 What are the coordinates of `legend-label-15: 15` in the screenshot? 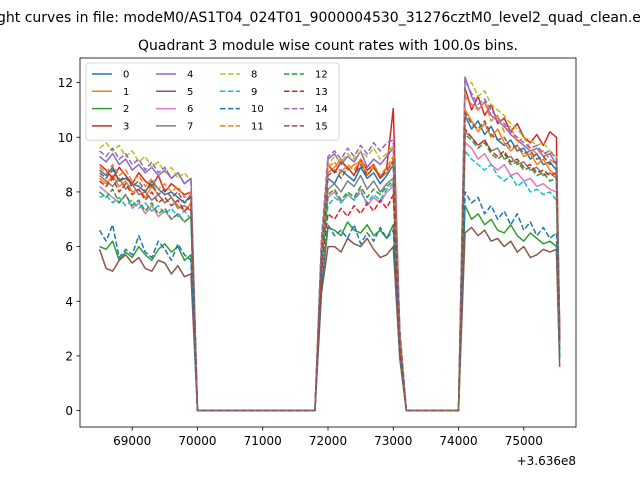 It's located at (321, 126).